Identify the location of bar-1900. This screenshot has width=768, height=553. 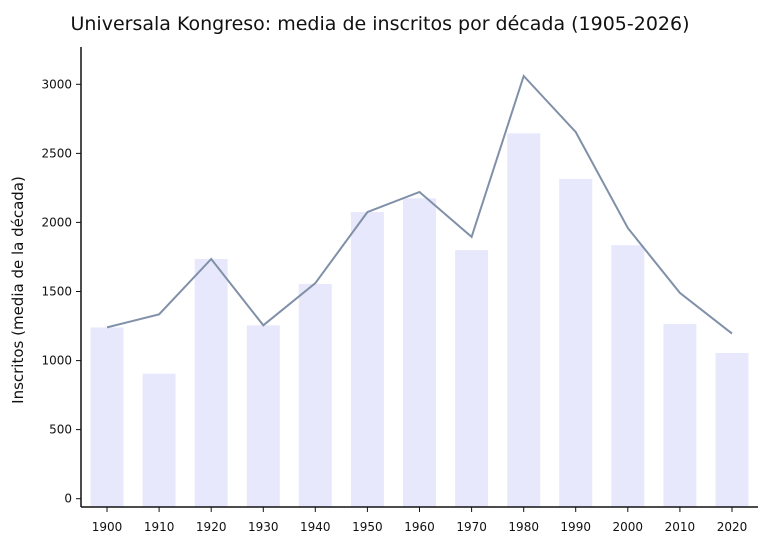
(107, 417).